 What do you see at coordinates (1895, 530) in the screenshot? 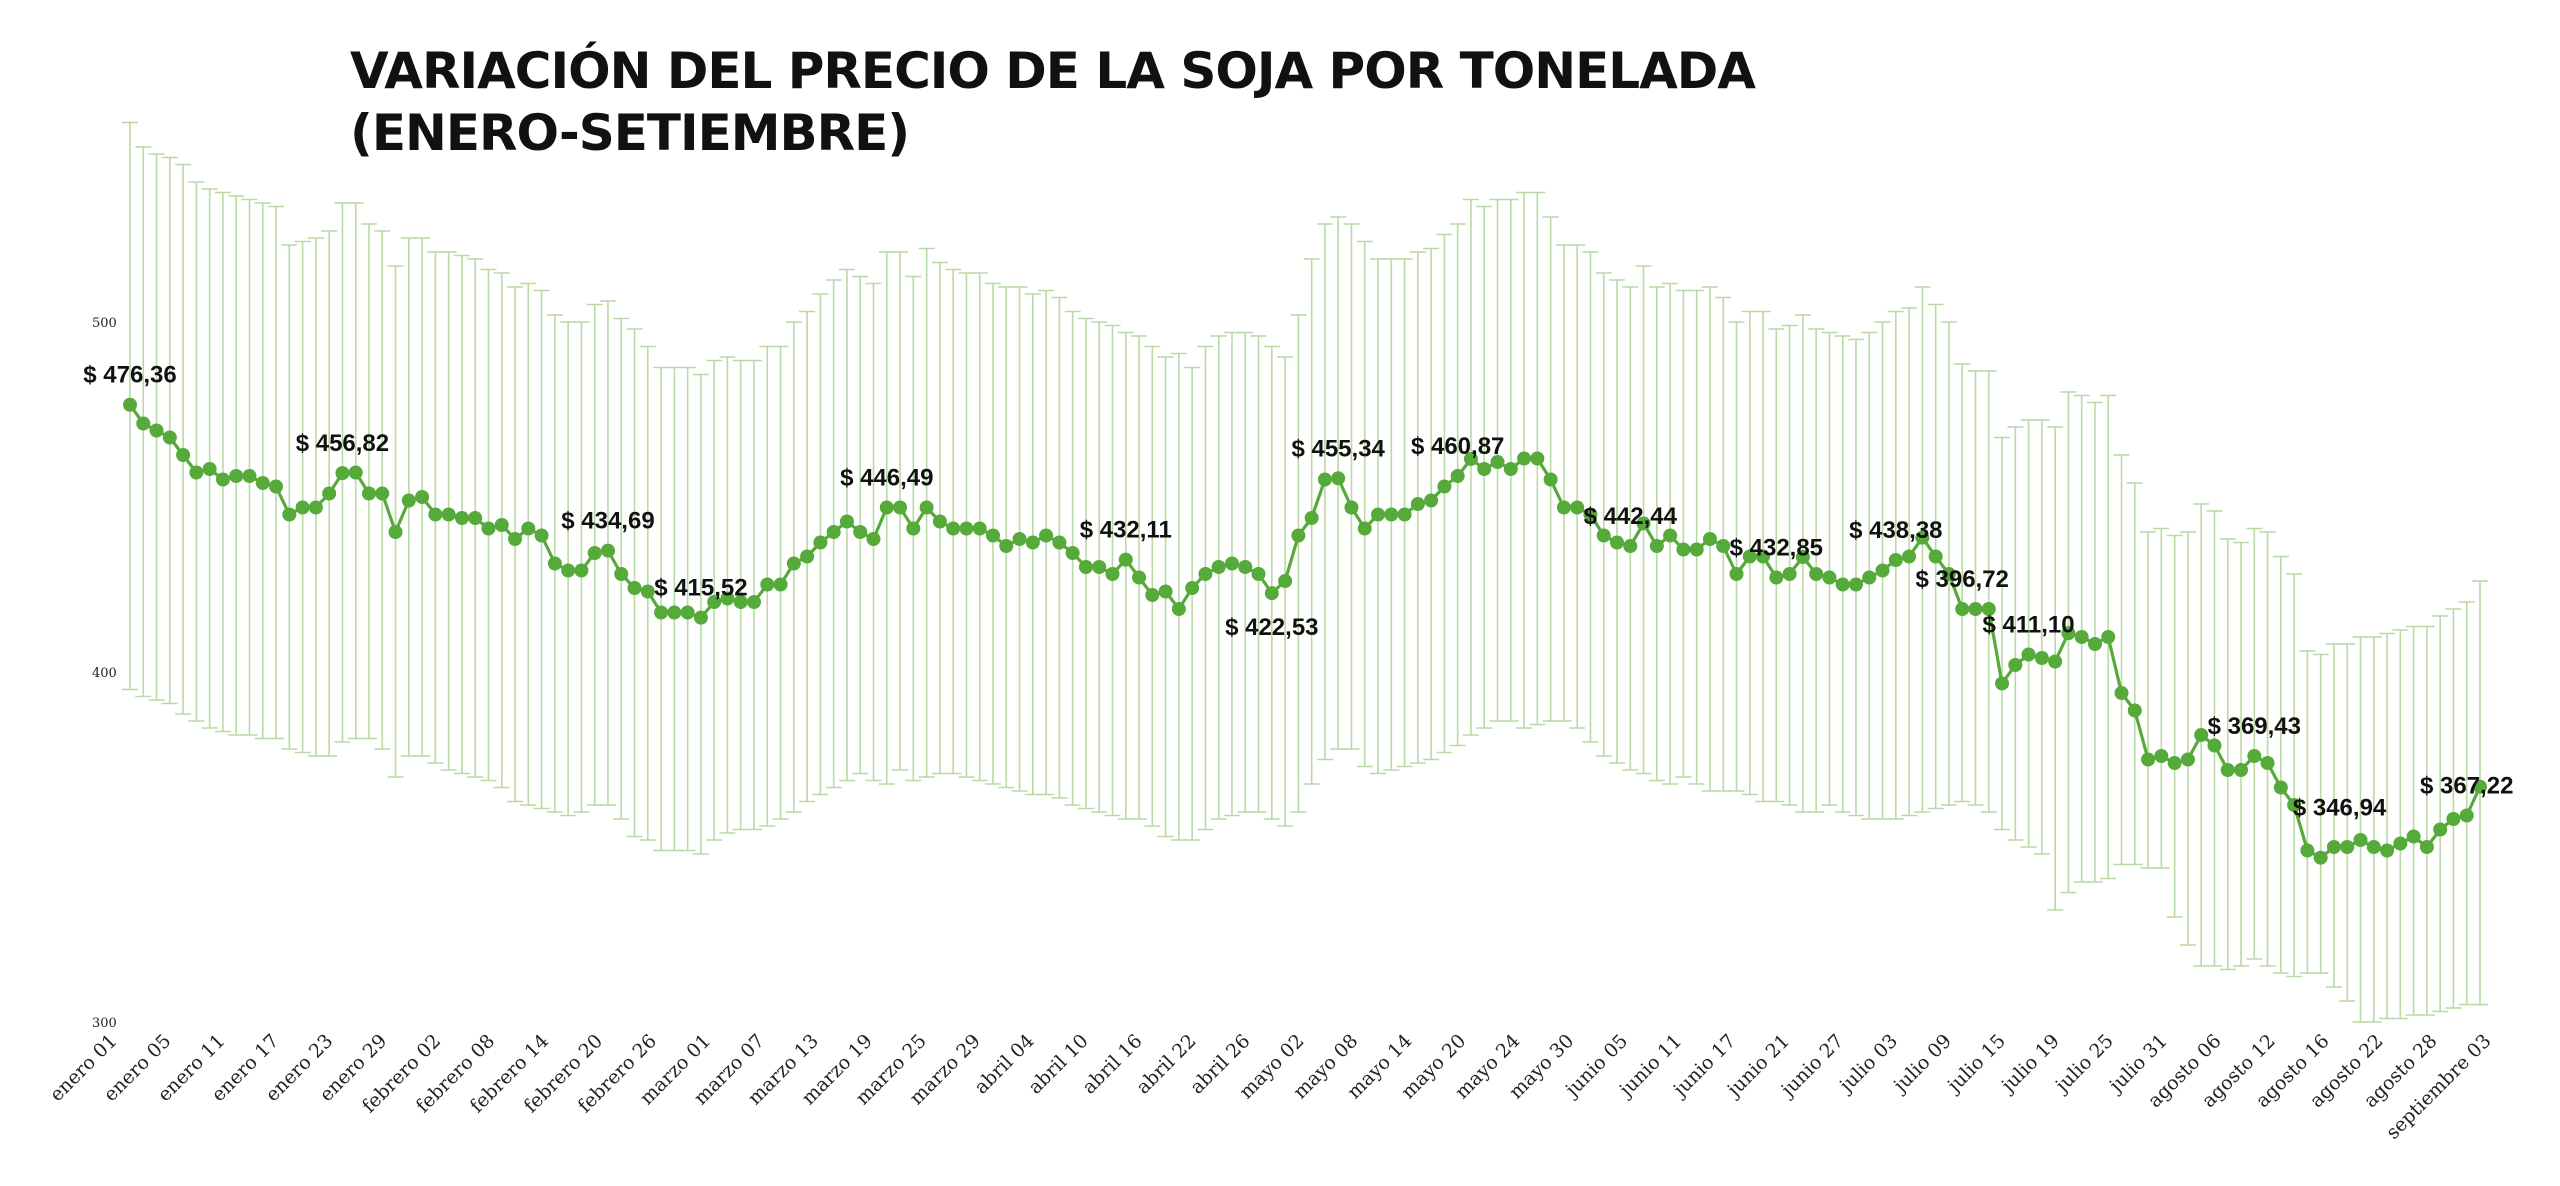
I see `data-label: $ 438,38` at bounding box center [1895, 530].